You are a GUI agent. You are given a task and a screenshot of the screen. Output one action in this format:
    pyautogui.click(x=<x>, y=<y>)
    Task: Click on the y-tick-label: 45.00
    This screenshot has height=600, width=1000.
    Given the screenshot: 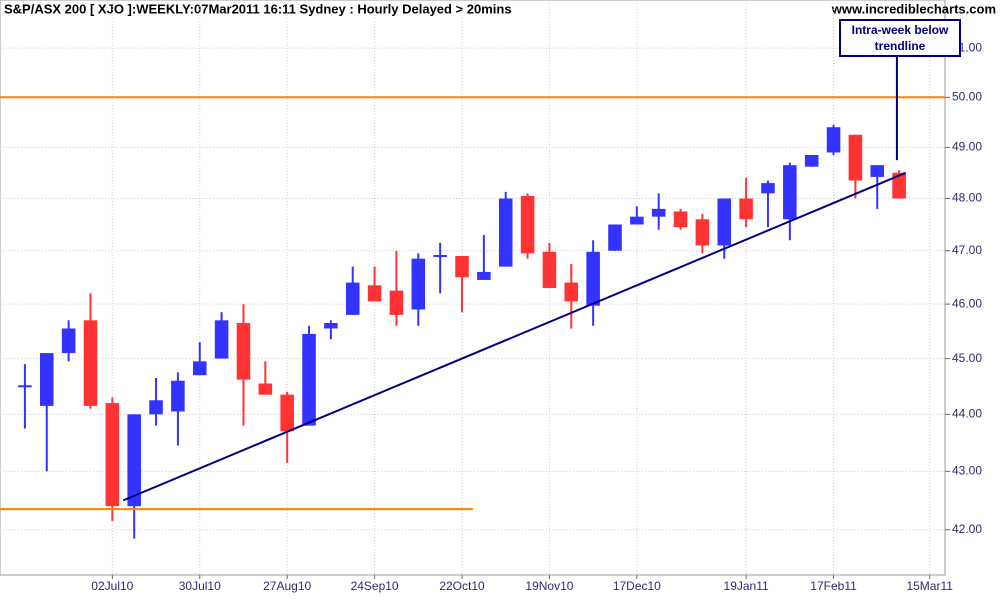 What is the action you would take?
    pyautogui.click(x=967, y=358)
    